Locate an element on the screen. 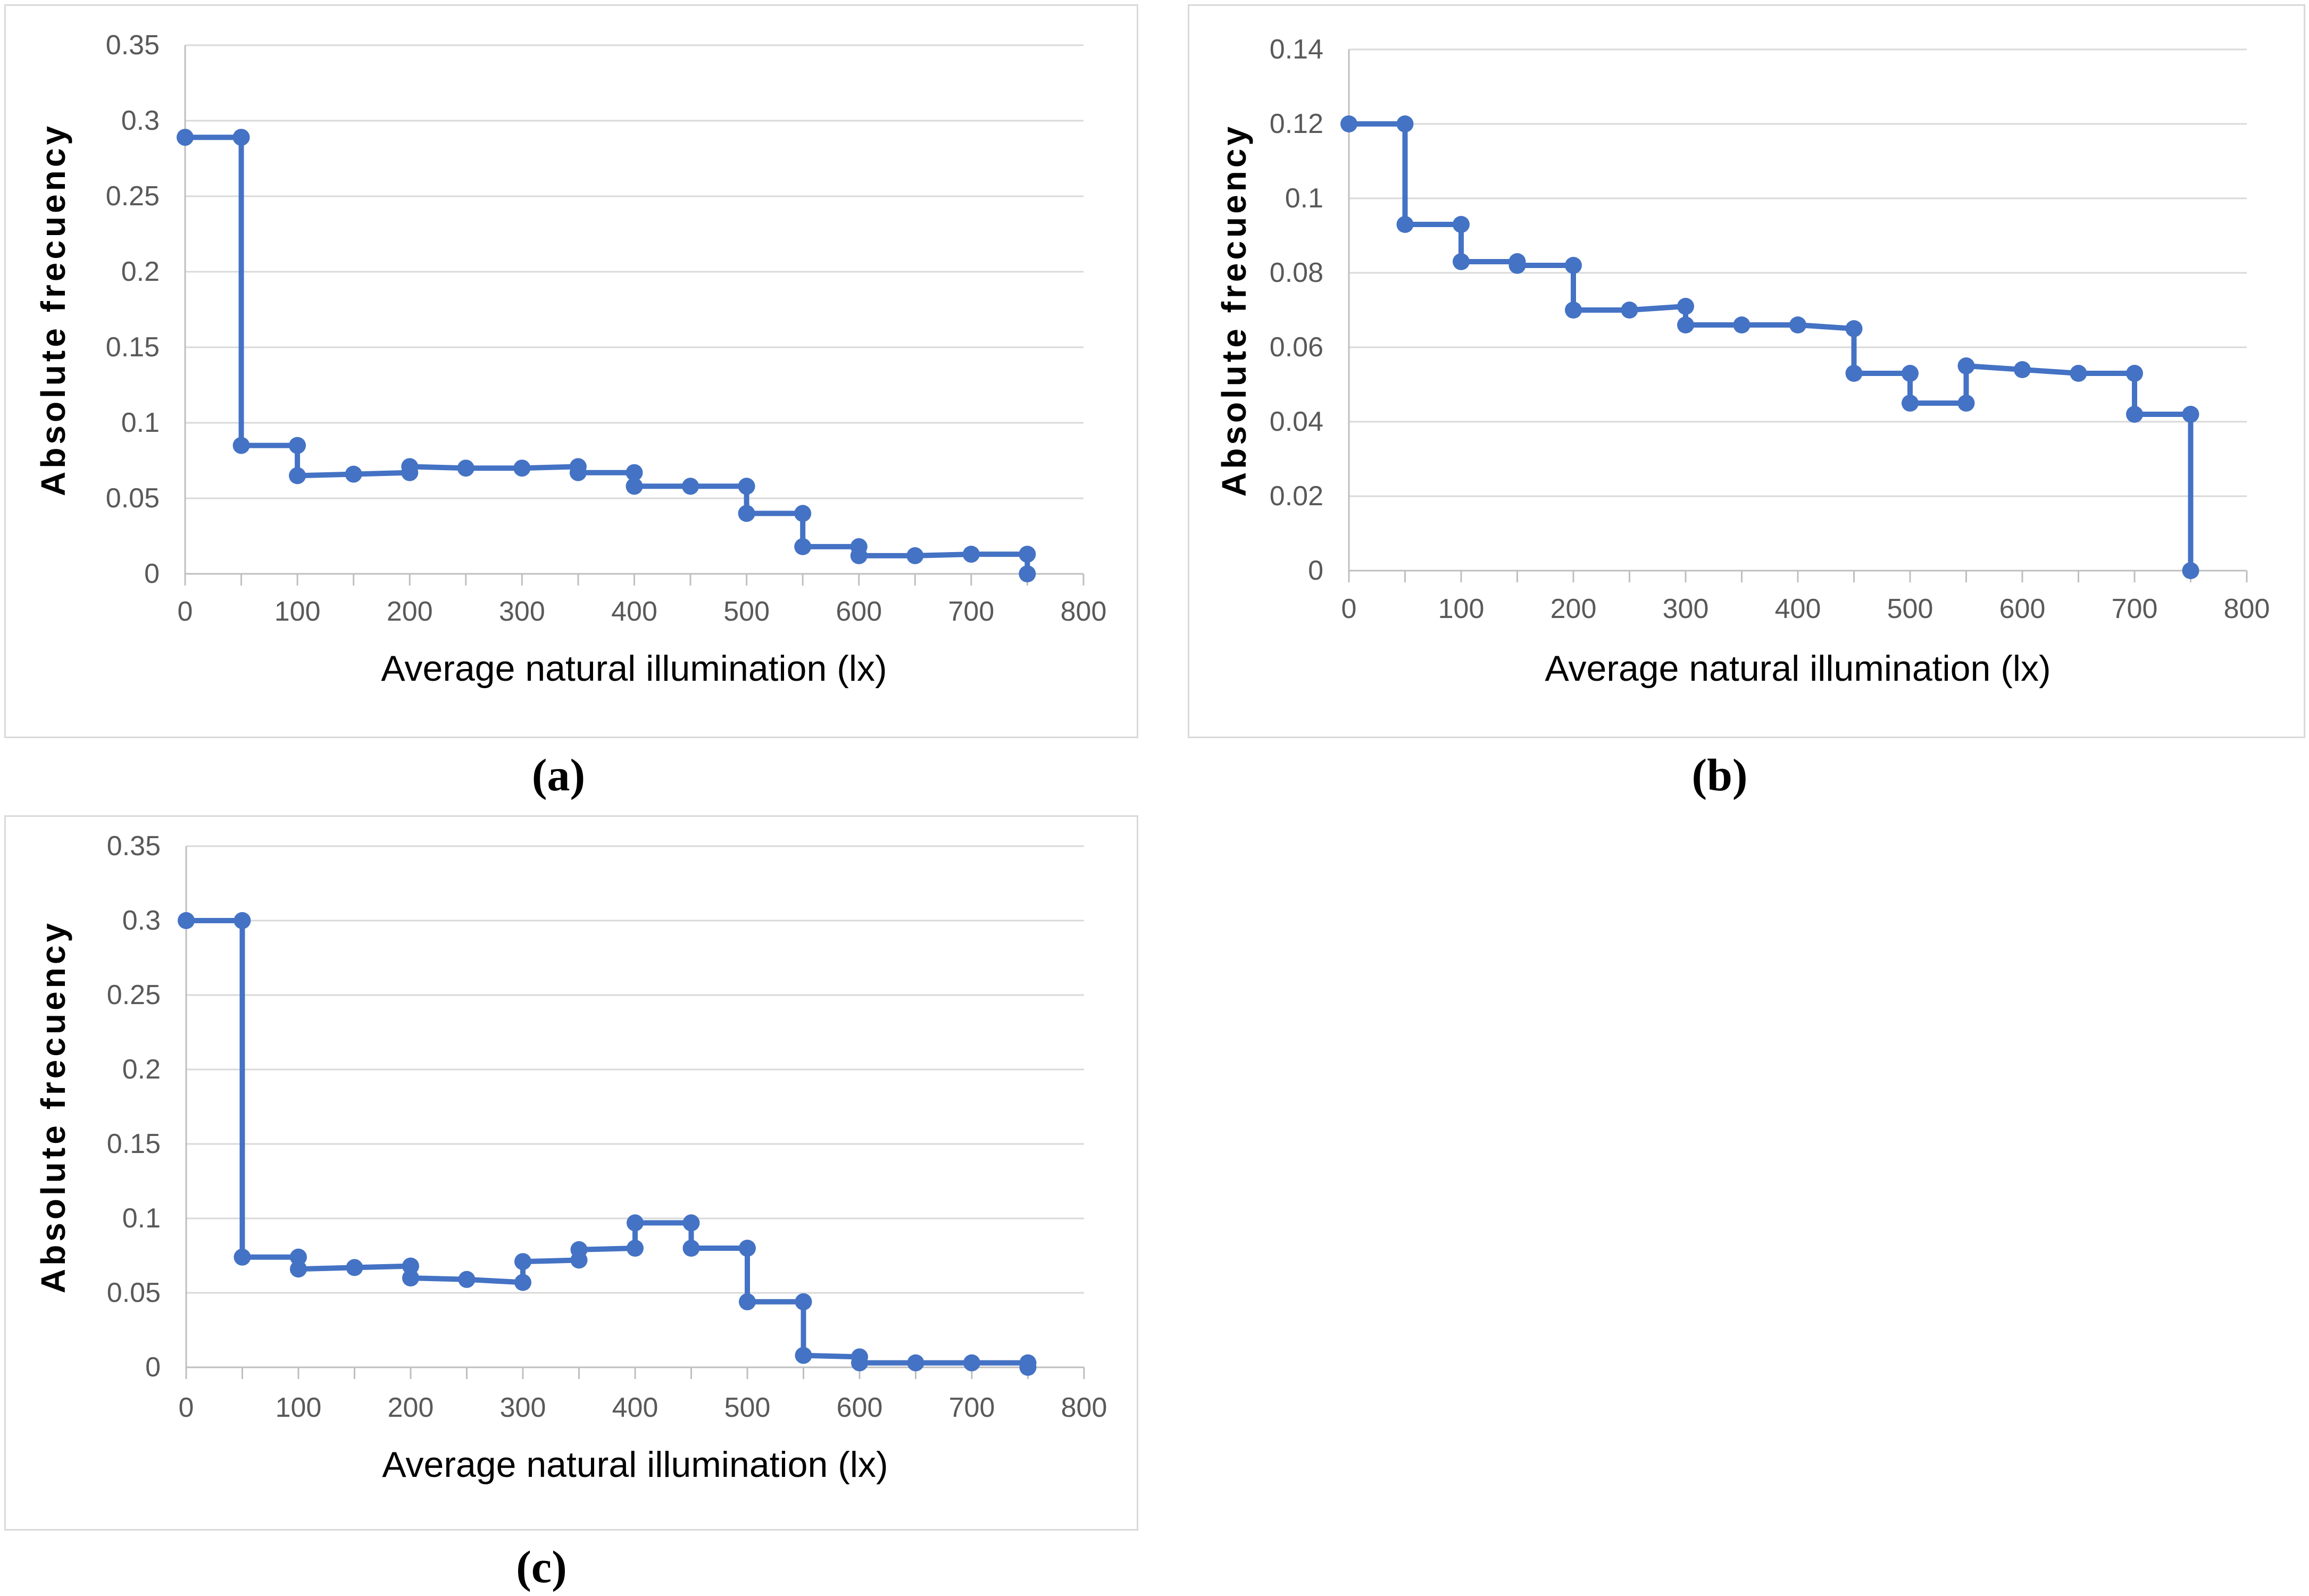  y-tick-label: 0.04 is located at coordinates (1296, 421).